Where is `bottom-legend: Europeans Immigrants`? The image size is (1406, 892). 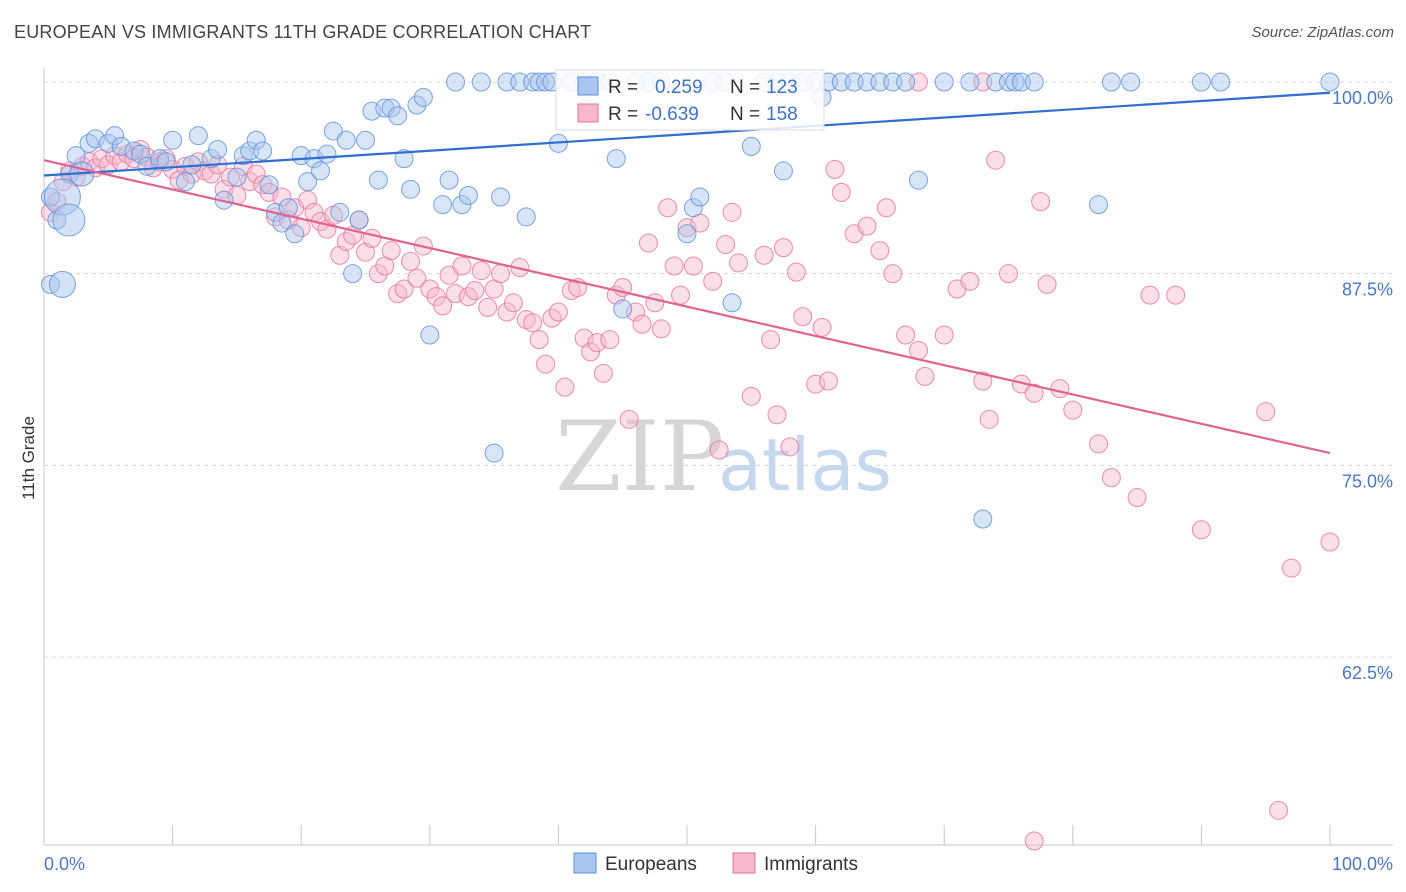
bottom-legend: Europeans Immigrants is located at coordinates (715, 863).